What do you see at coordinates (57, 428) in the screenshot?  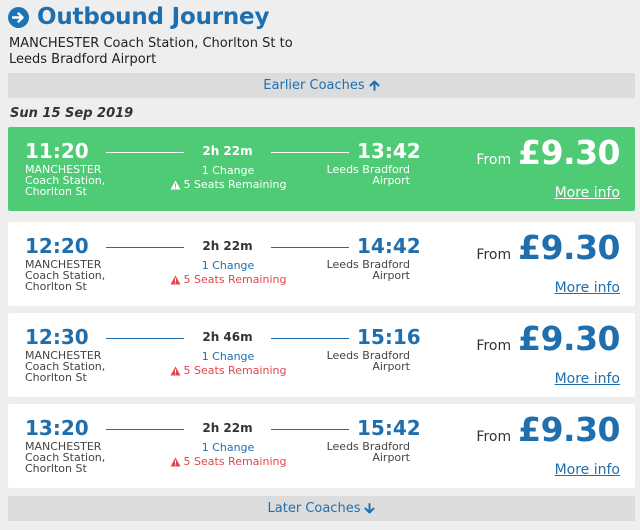 I see `departure-time: 13:20` at bounding box center [57, 428].